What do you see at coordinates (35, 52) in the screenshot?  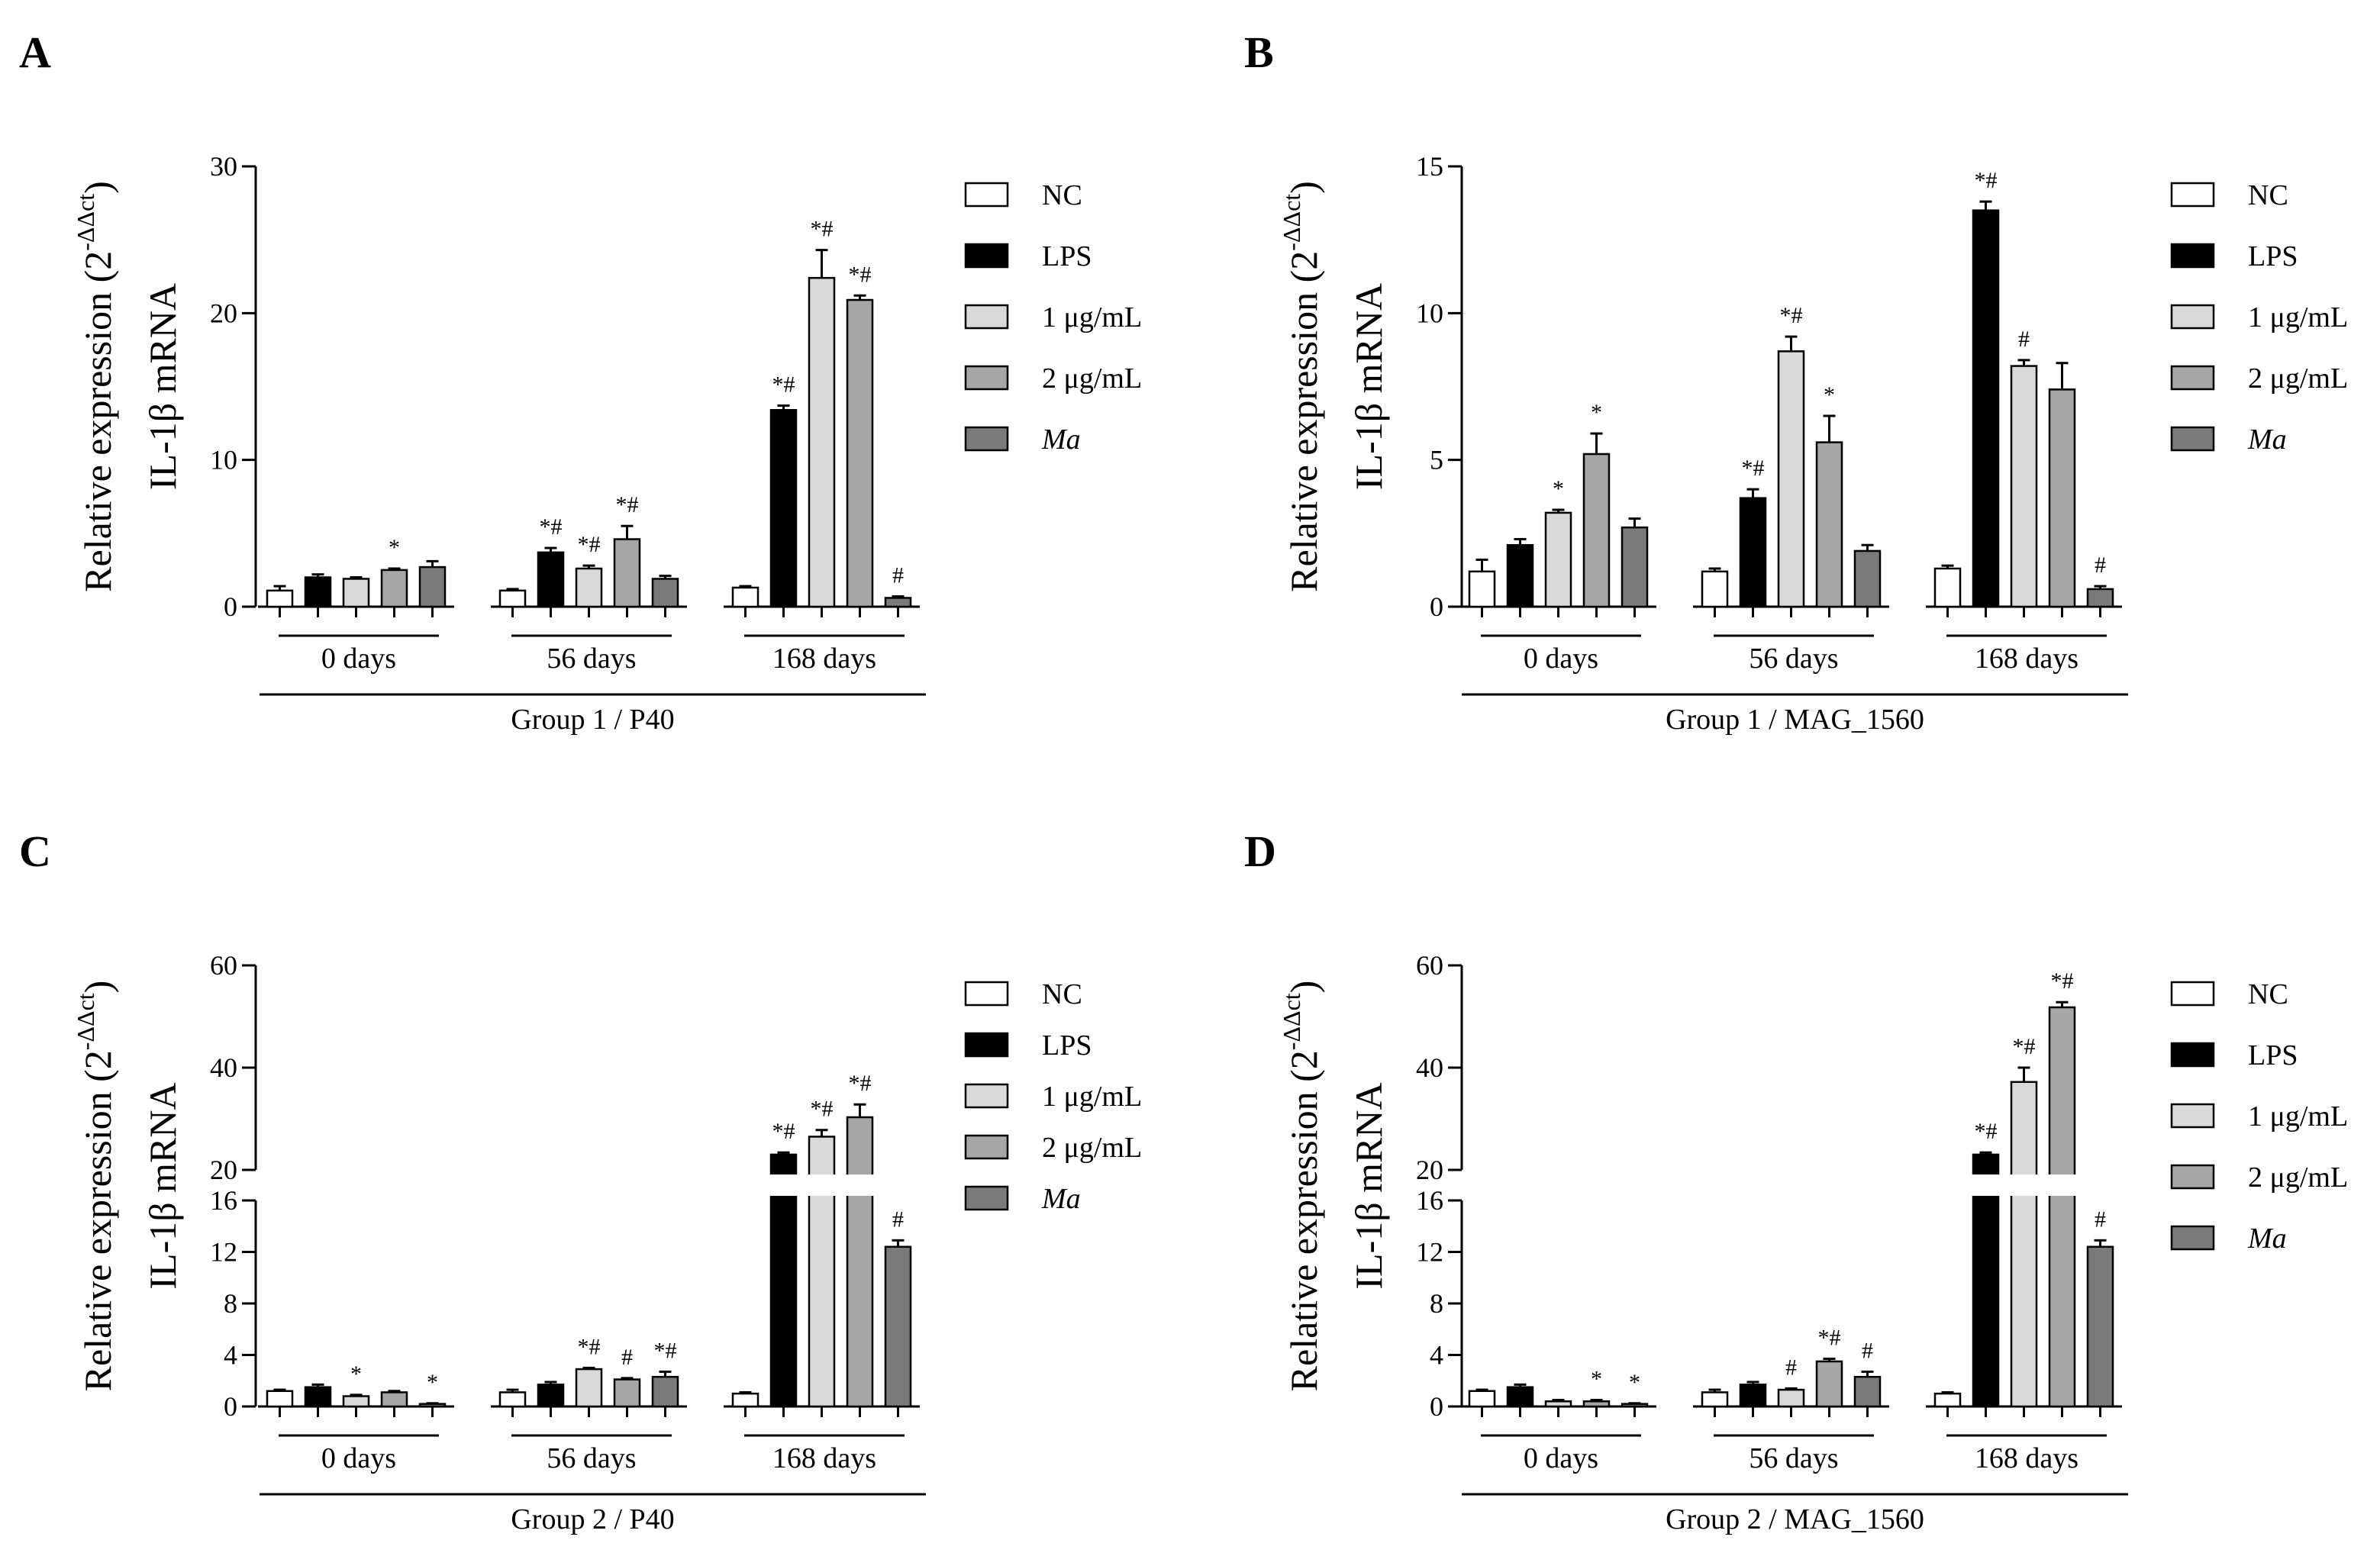 I see `panel-letter: A` at bounding box center [35, 52].